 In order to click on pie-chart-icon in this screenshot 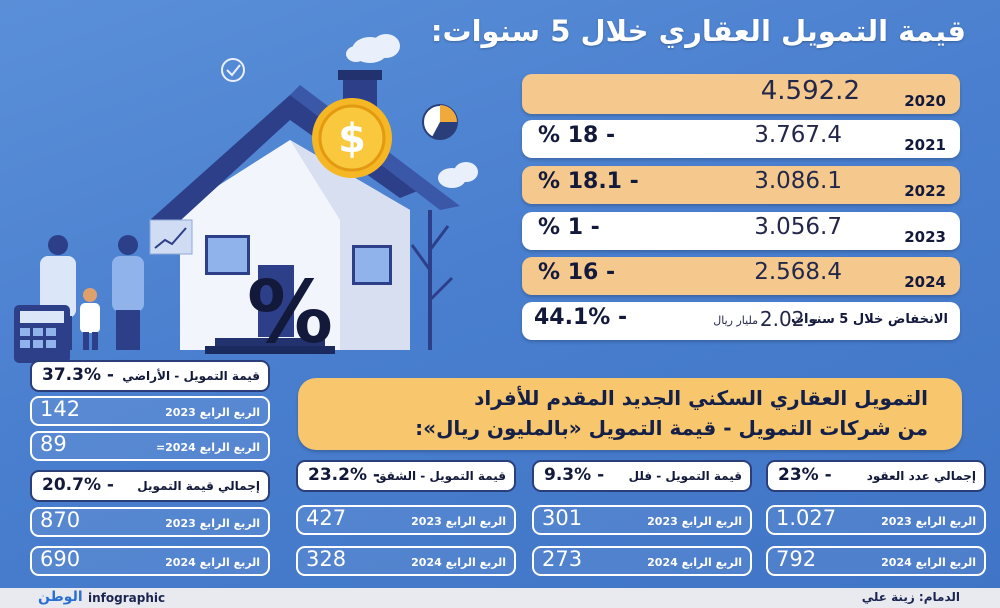, I will do `click(440, 122)`.